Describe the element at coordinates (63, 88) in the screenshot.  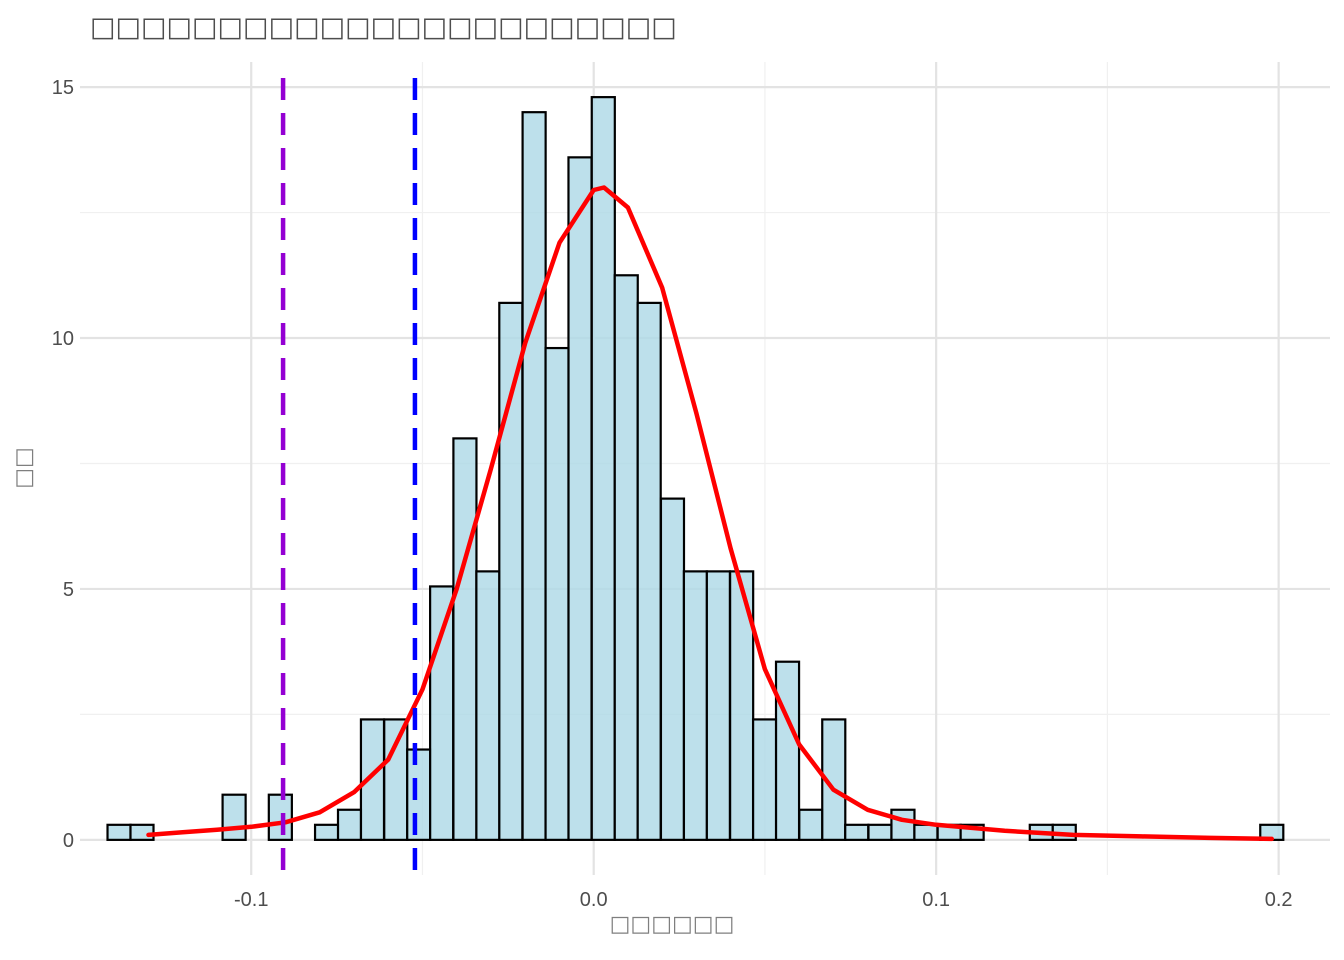
I see `y-tick-label: 15` at that location.